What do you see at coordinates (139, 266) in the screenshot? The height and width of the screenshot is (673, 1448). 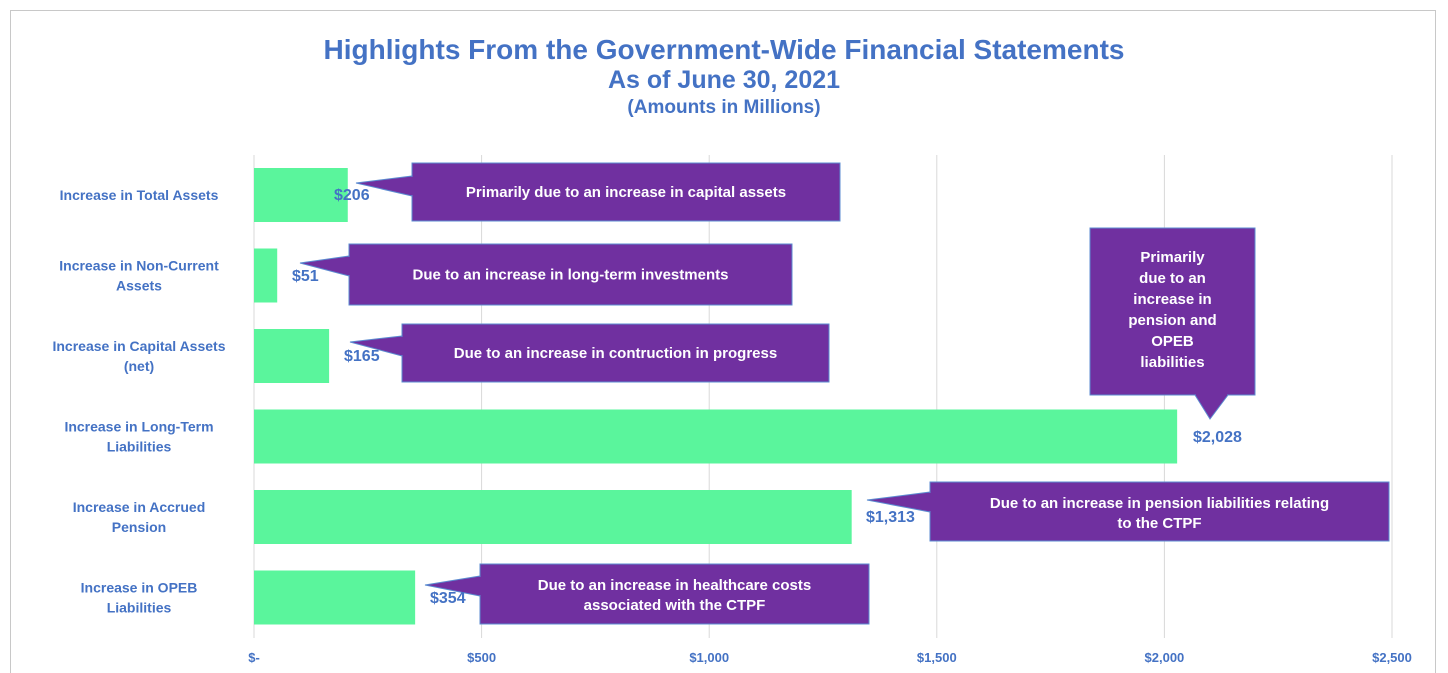 I see `category-label: Increase in Non-Current` at bounding box center [139, 266].